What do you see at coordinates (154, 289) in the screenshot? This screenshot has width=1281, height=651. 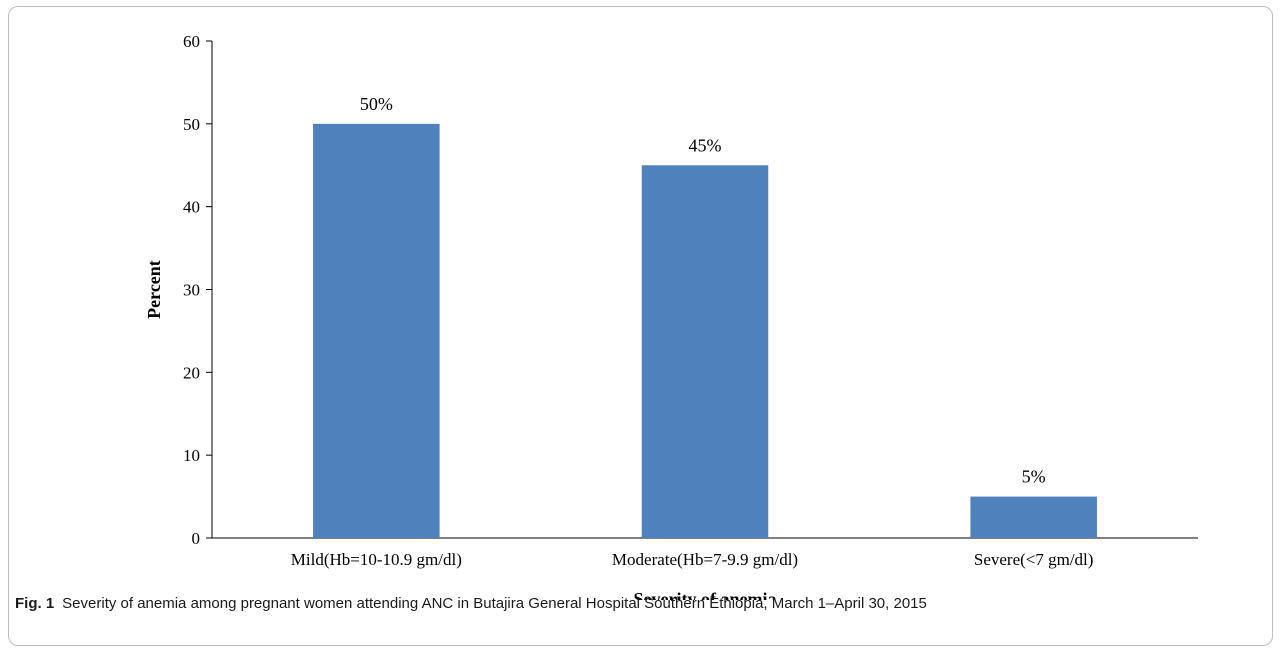 I see `y-axis-label: Percent` at bounding box center [154, 289].